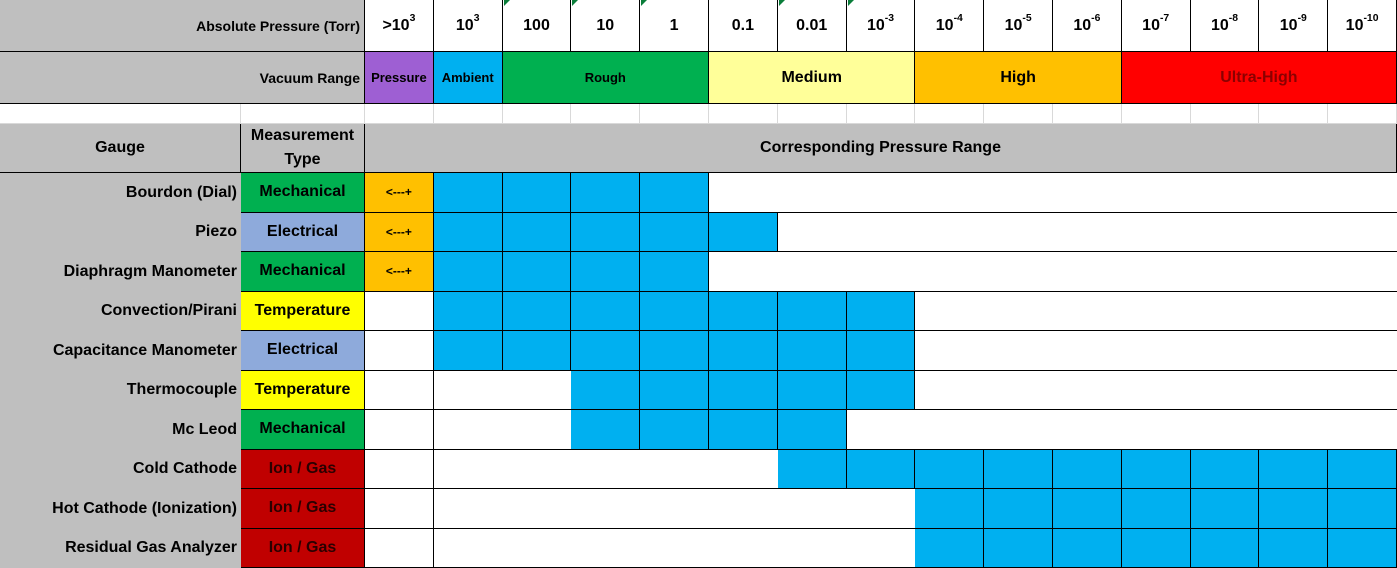  Describe the element at coordinates (120, 469) in the screenshot. I see `gauge-name: Cold Cathode` at that location.